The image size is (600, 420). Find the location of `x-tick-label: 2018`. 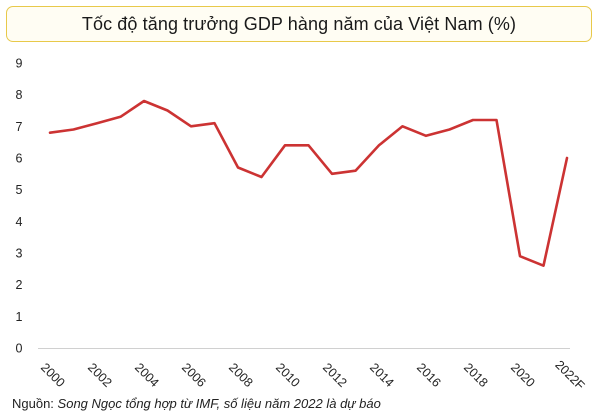

x-tick-label: 2018 is located at coordinates (476, 375).